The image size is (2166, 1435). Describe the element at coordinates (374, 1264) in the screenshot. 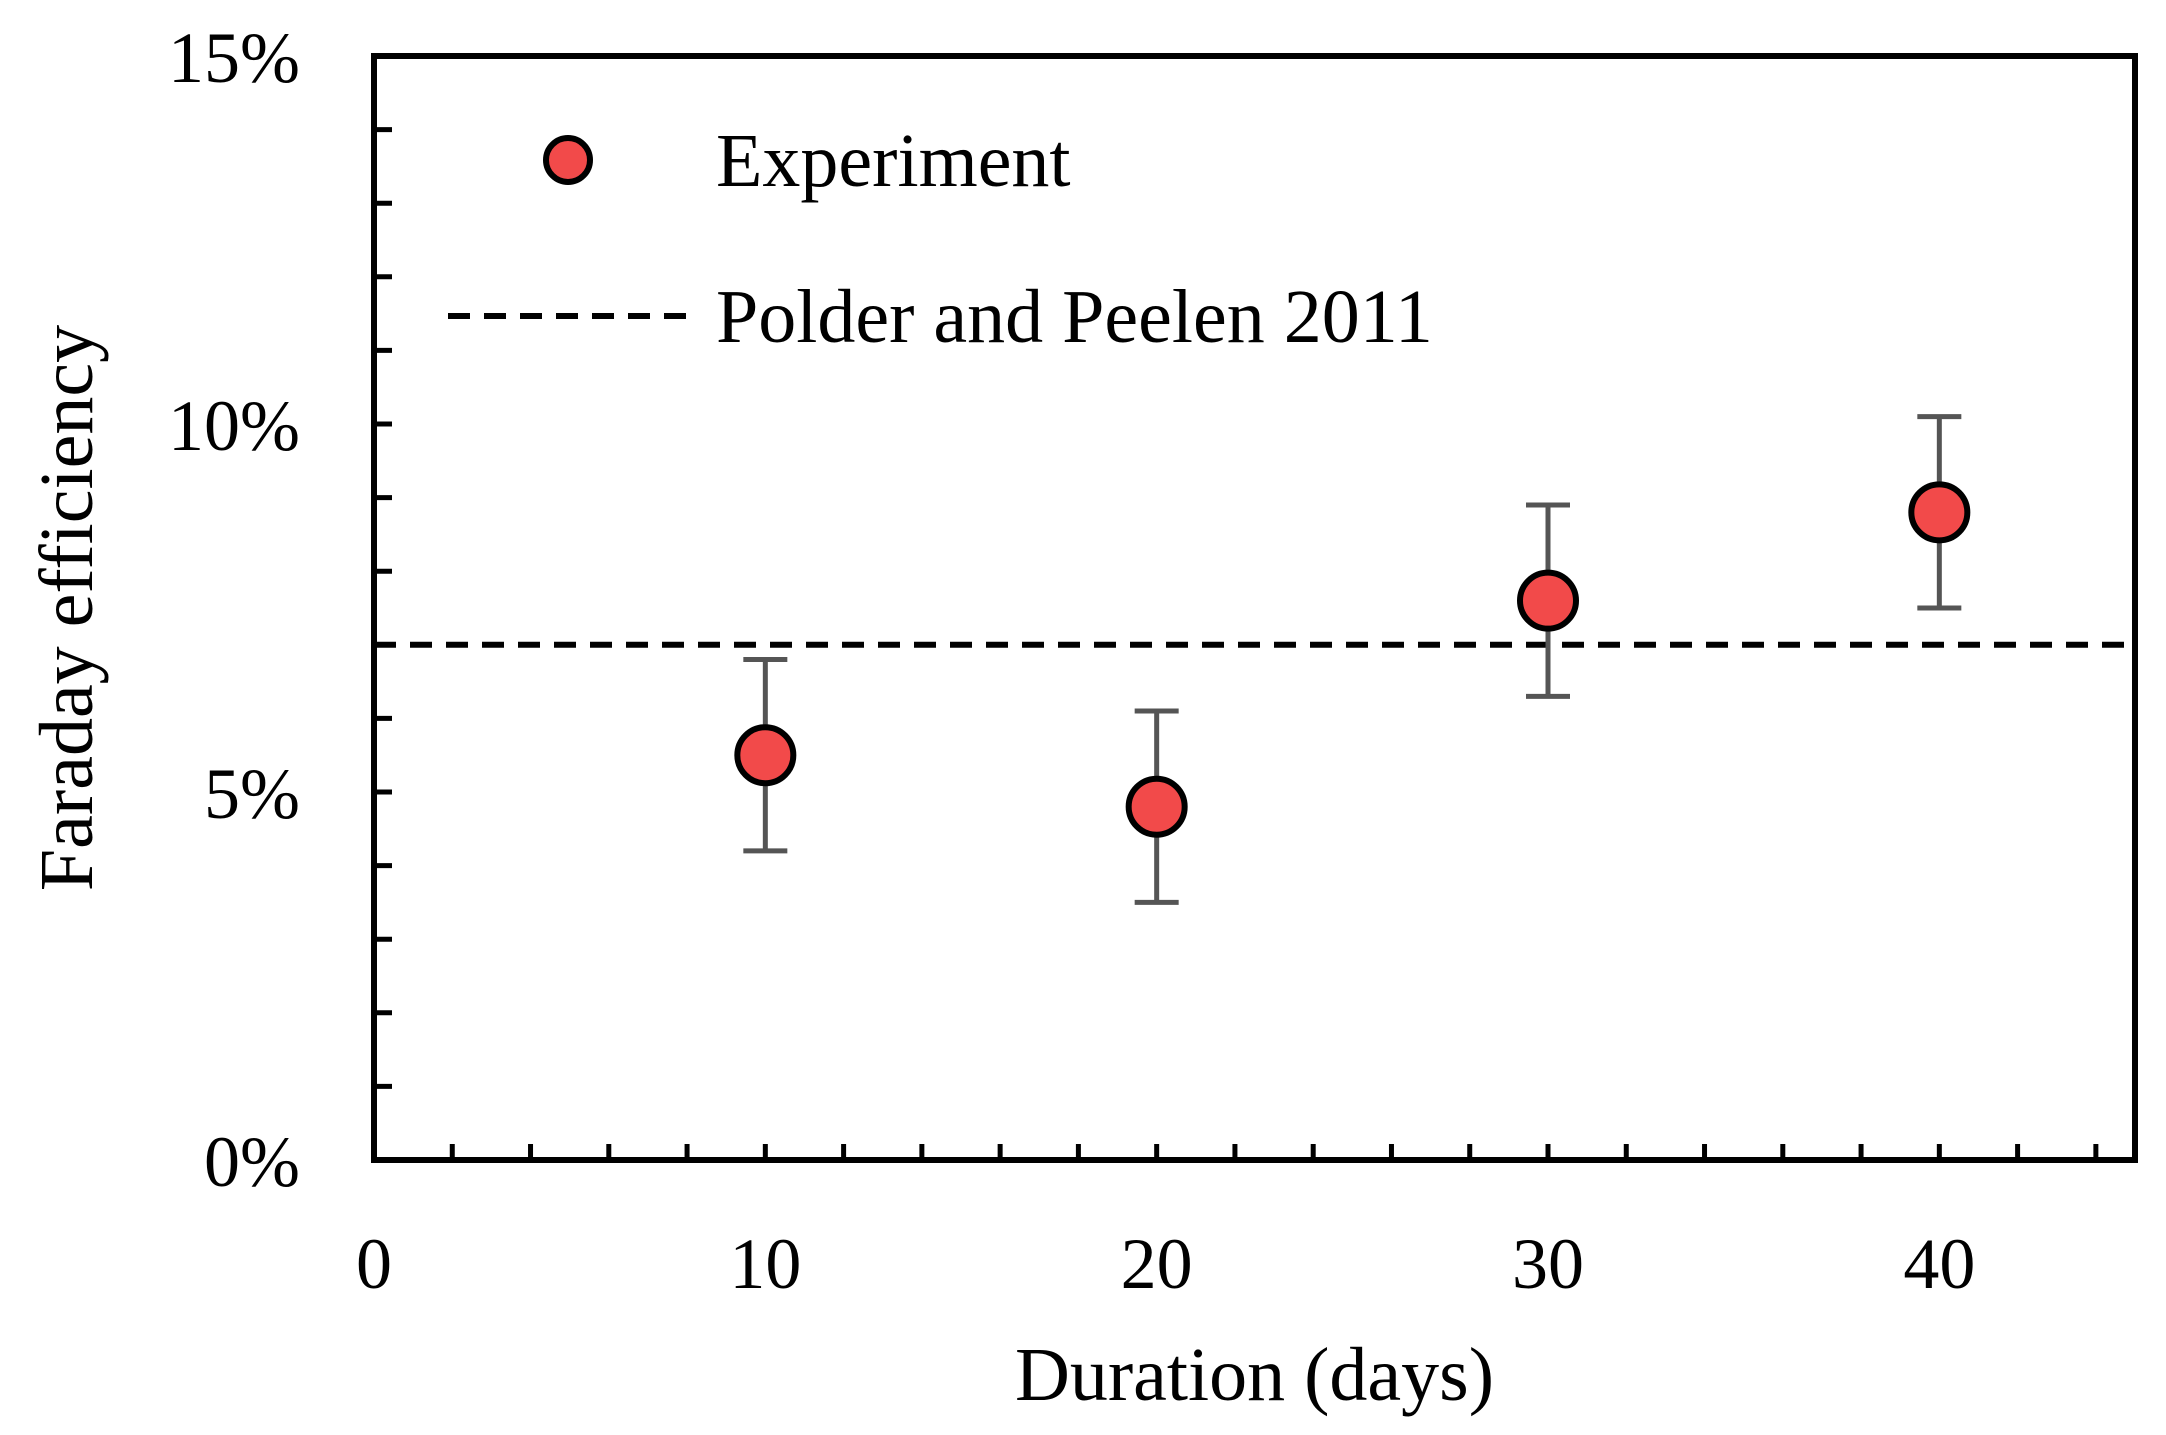

I see `x-tick-label: 0` at that location.